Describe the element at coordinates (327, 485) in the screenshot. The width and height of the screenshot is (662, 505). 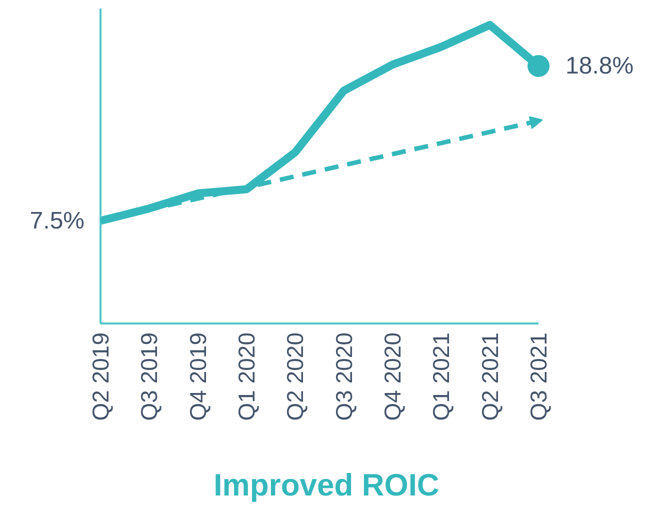
I see `text: Improved ROIC` at that location.